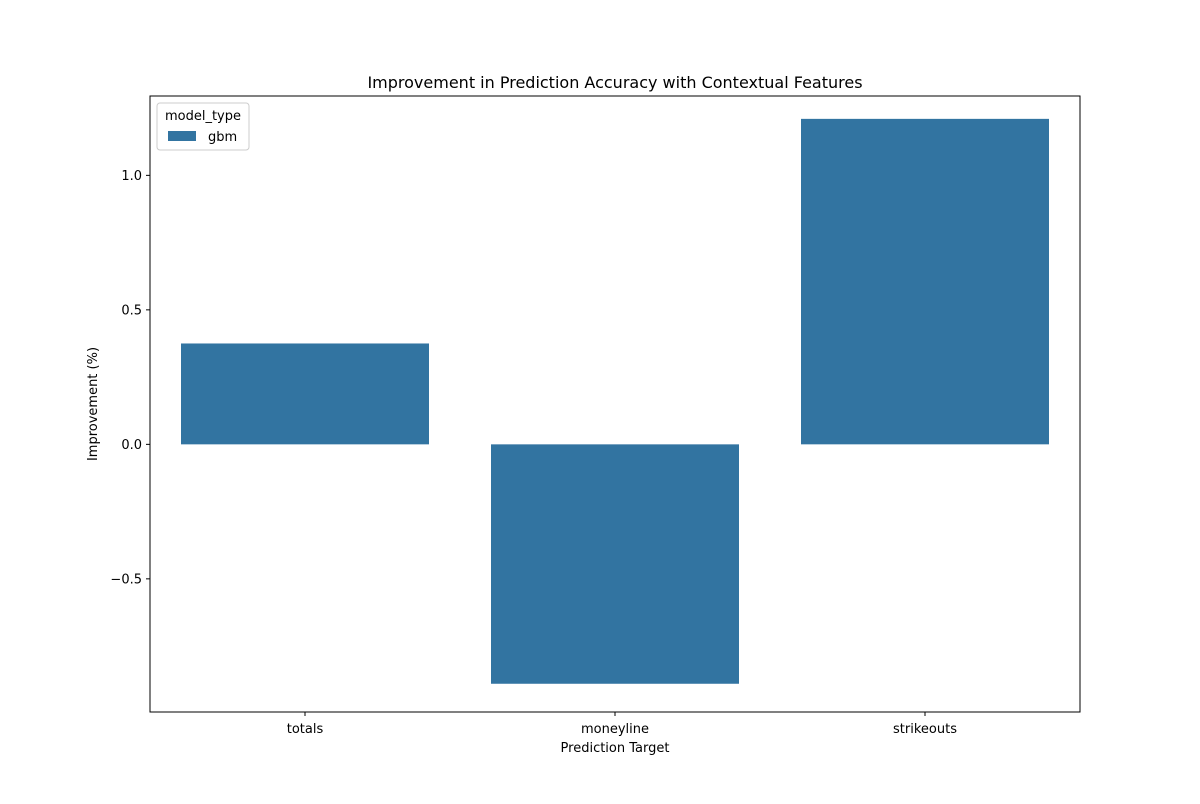  I want to click on y-tick-label: −0.5, so click(126, 579).